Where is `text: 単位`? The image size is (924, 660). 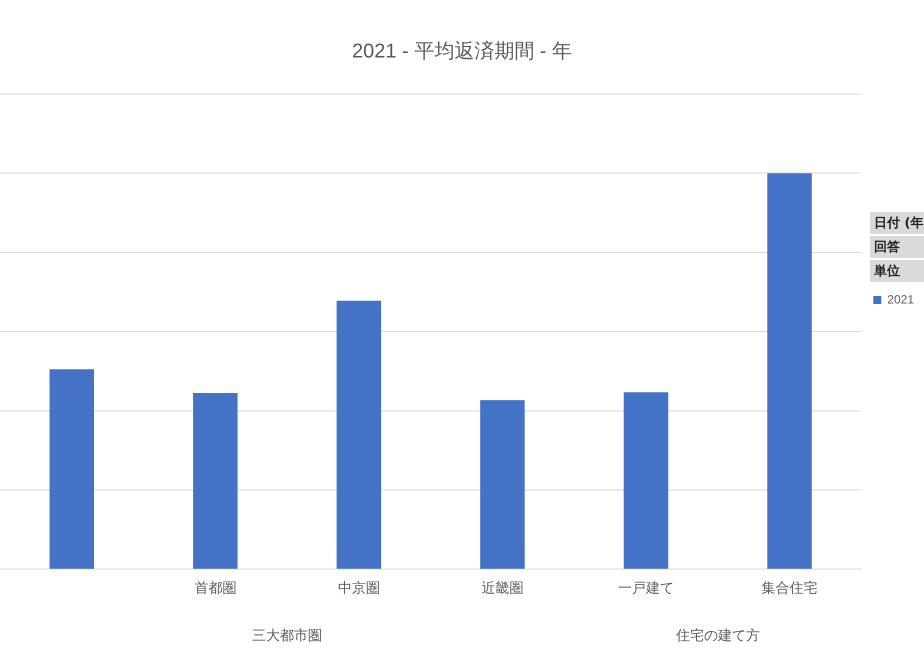 text: 単位 is located at coordinates (897, 272).